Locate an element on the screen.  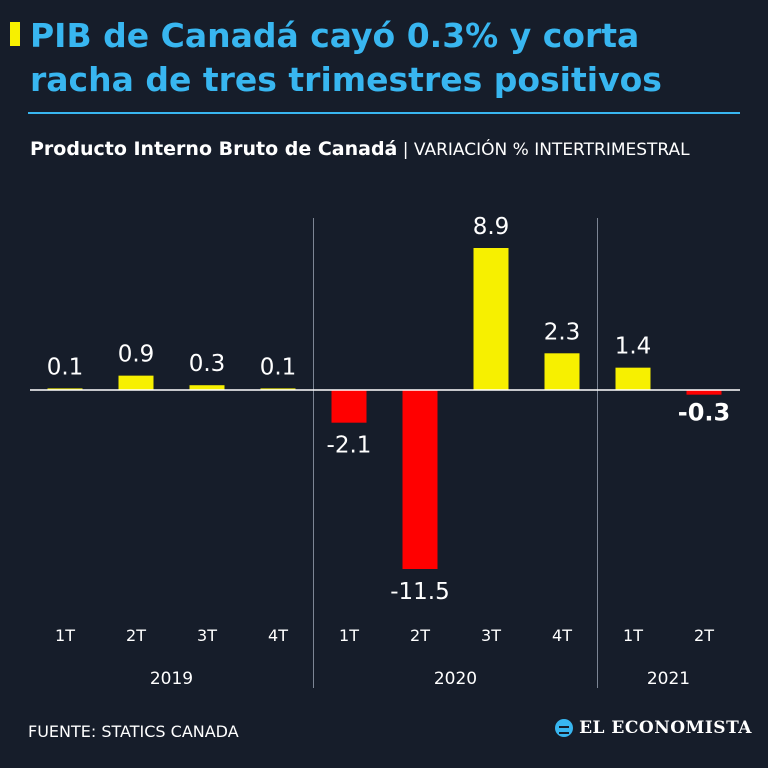
group-label-2021: 2021 is located at coordinates (668, 679).